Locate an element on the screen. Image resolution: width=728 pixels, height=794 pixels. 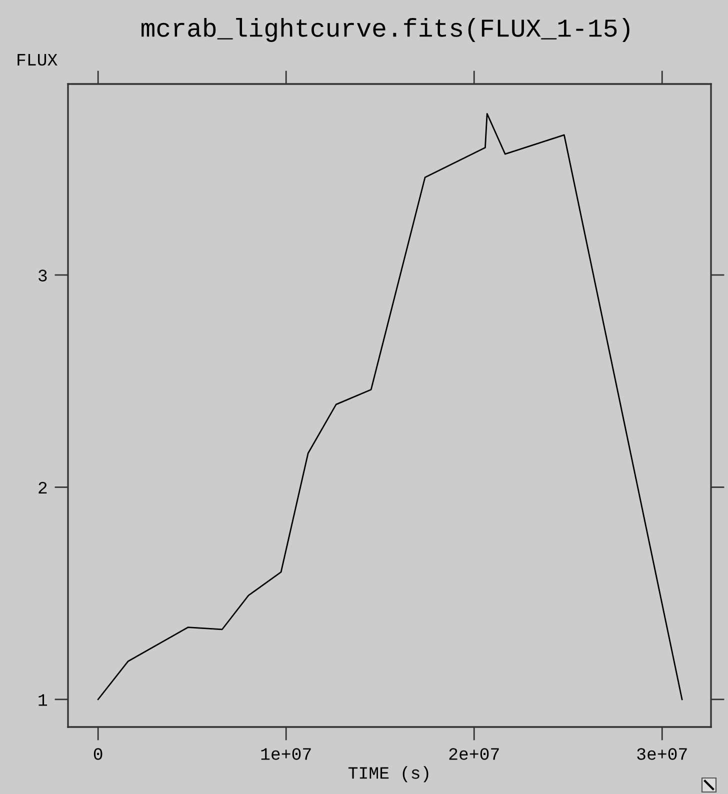
y-tick-label: 2 is located at coordinates (42, 488).